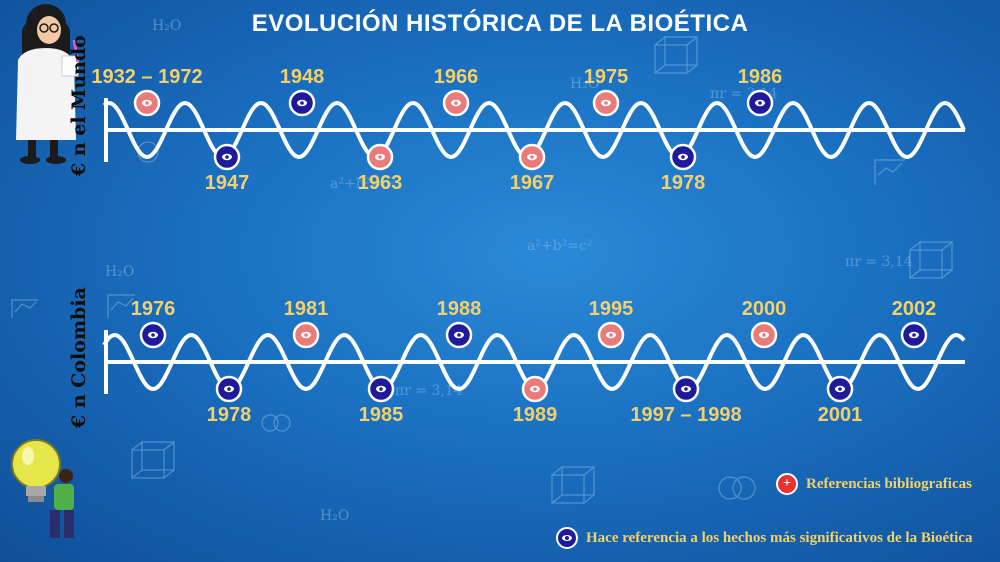  I want to click on event-year-label: 2000, so click(764, 309).